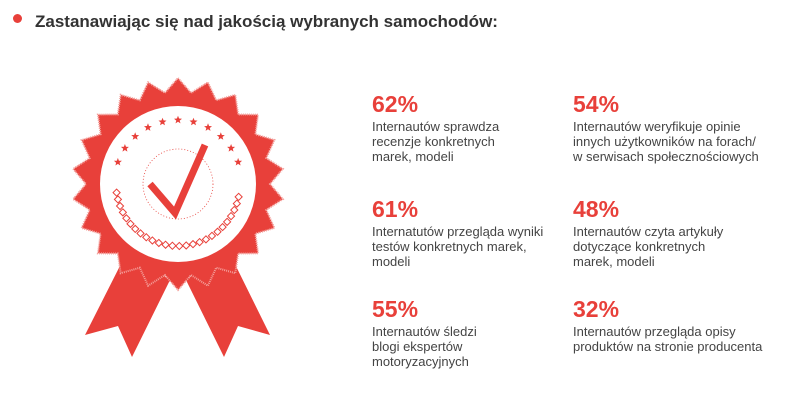 Image resolution: width=812 pixels, height=402 pixels. I want to click on stat-value: 54%, so click(596, 104).